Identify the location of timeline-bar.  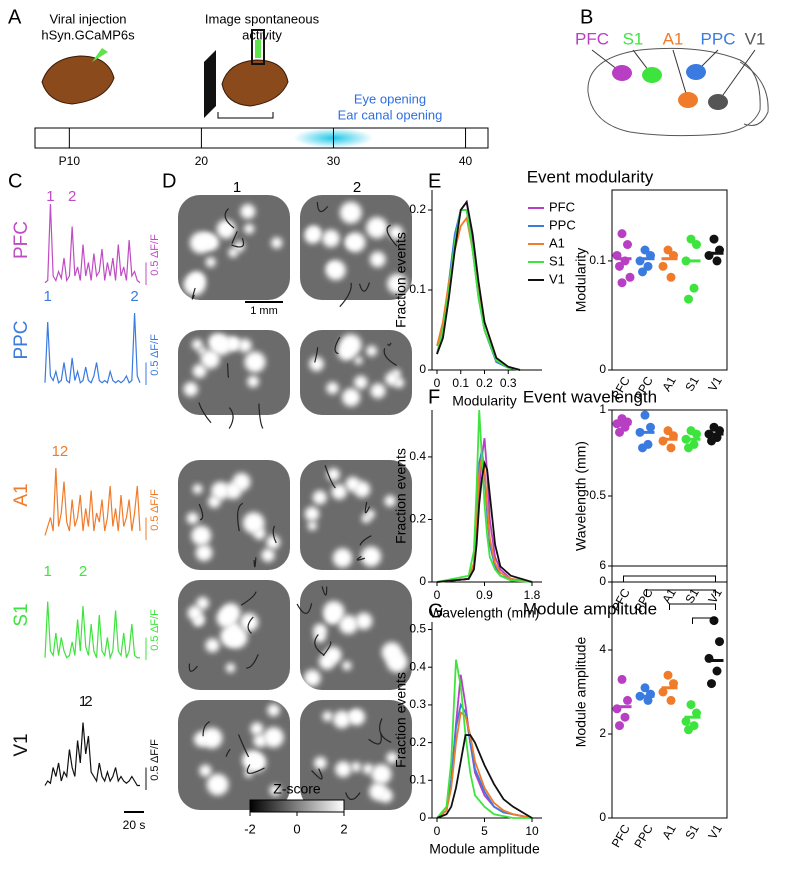
(261, 138).